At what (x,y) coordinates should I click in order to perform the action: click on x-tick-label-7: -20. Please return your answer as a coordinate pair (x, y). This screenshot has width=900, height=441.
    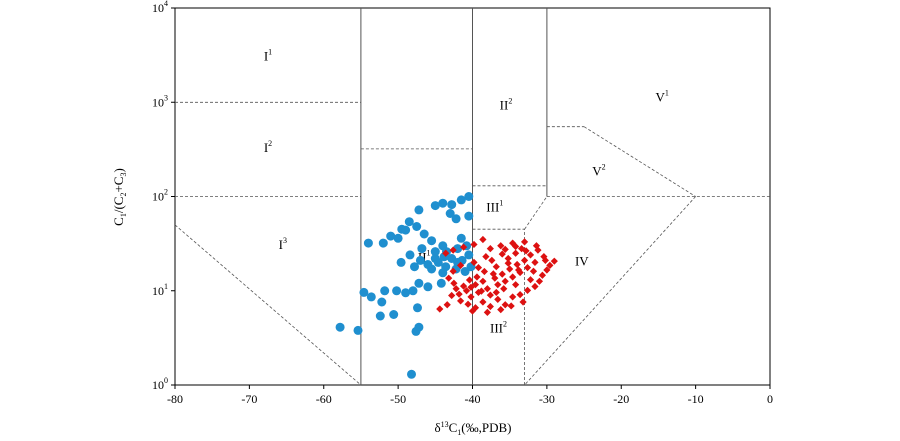
    Looking at the image, I should click on (621, 399).